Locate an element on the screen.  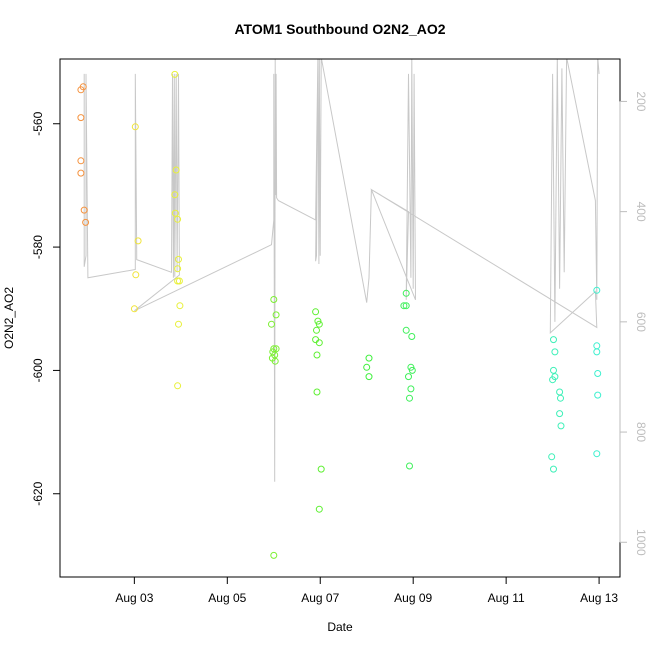
x-tick-label: Aug 05 is located at coordinates (227, 598).